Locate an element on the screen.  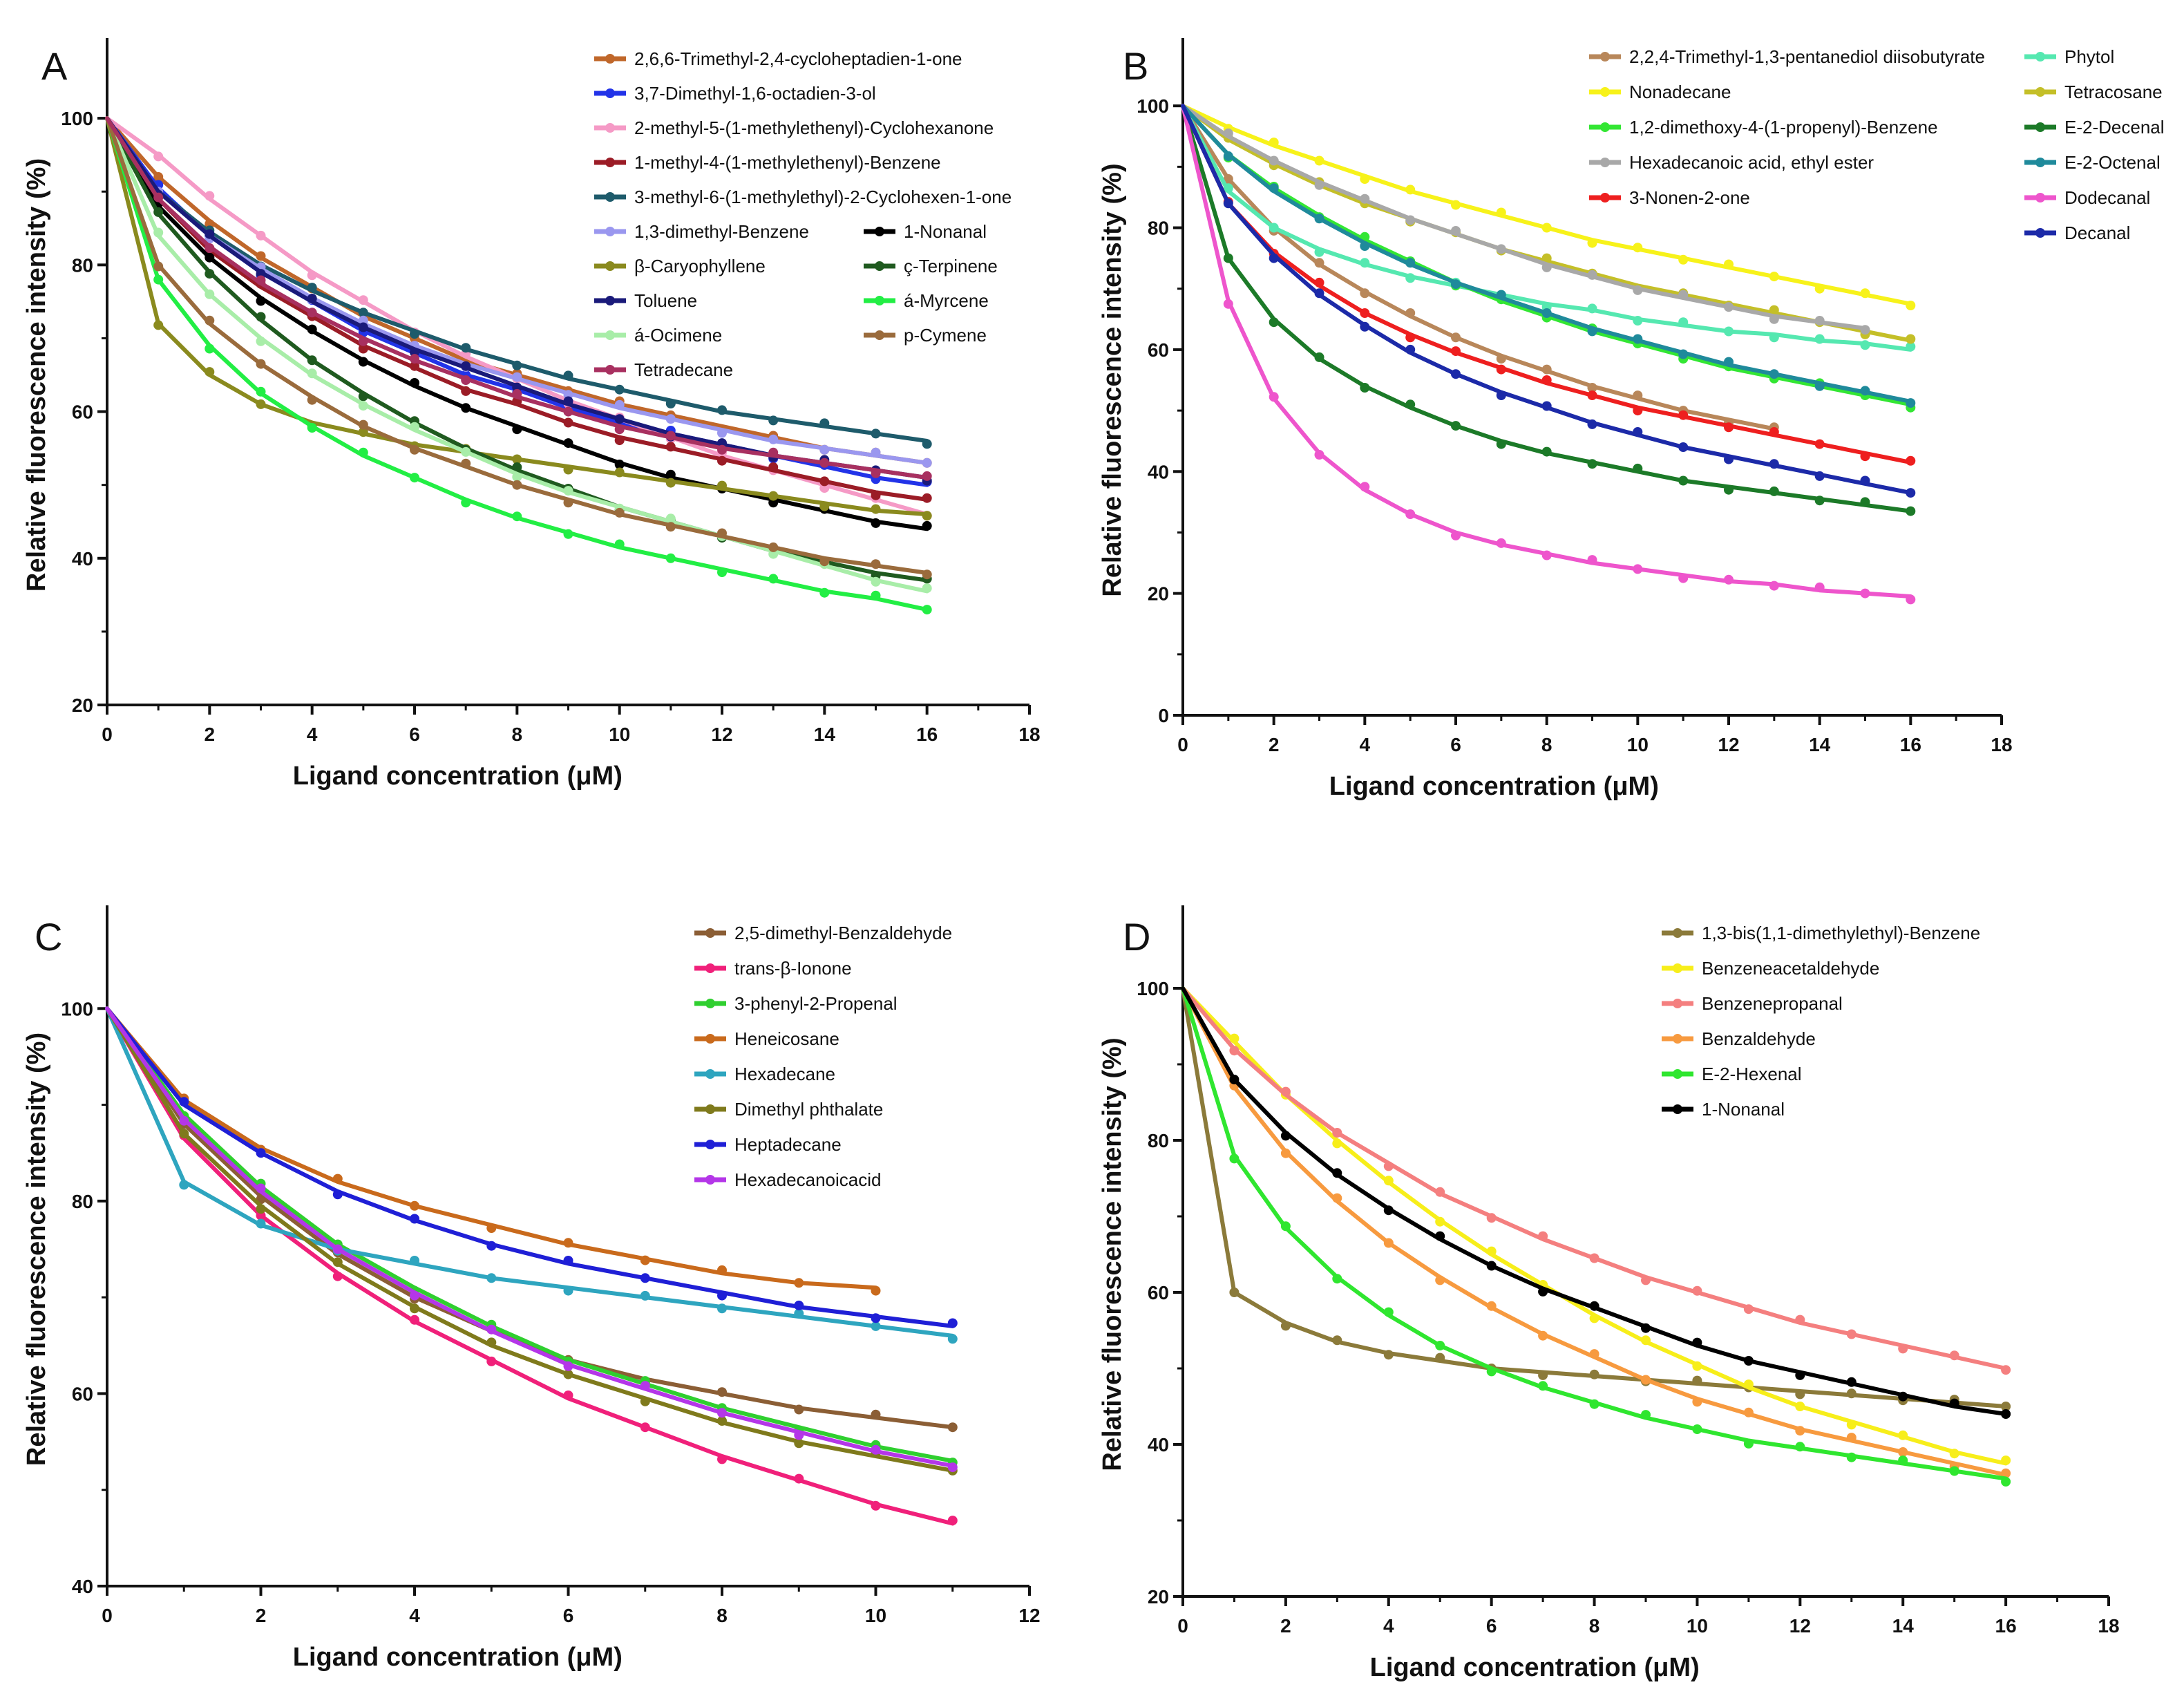
x-tick-label: 6 is located at coordinates (568, 1615).